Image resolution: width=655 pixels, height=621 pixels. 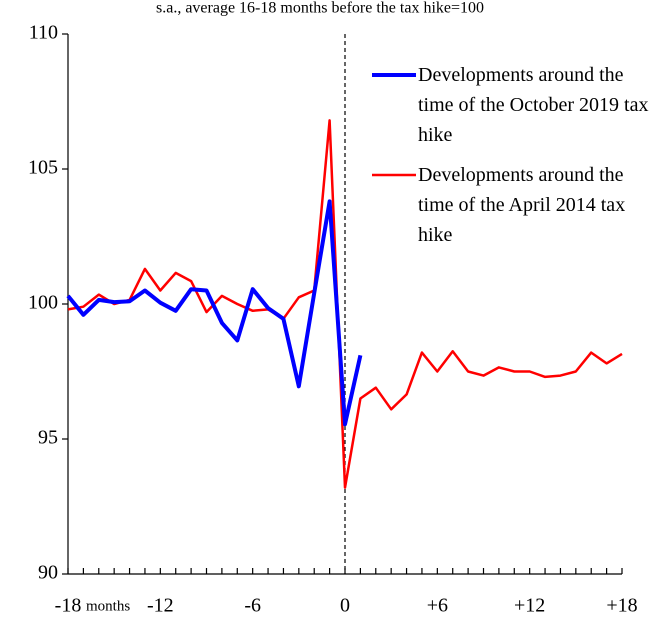 What do you see at coordinates (43, 303) in the screenshot?
I see `y-tick-label: 100` at bounding box center [43, 303].